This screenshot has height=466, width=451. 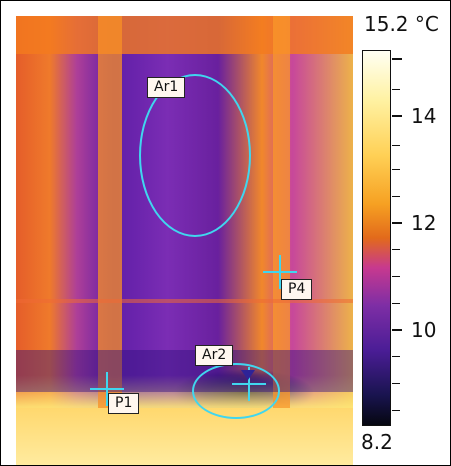 I want to click on scale-max-label: 15.2 °C, so click(x=401, y=24).